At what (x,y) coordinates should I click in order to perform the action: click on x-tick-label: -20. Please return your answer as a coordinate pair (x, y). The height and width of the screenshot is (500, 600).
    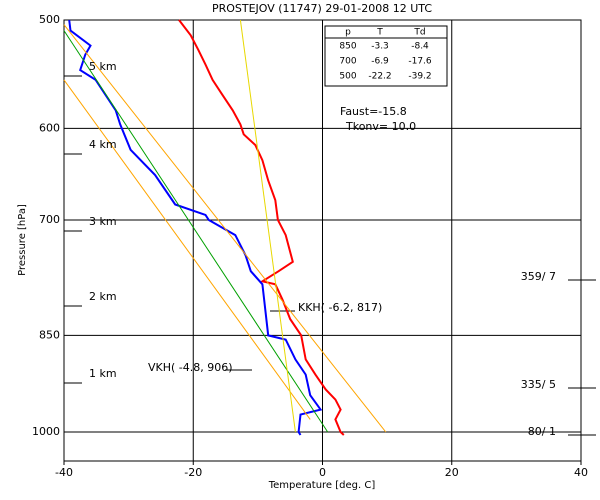
    Looking at the image, I should click on (193, 472).